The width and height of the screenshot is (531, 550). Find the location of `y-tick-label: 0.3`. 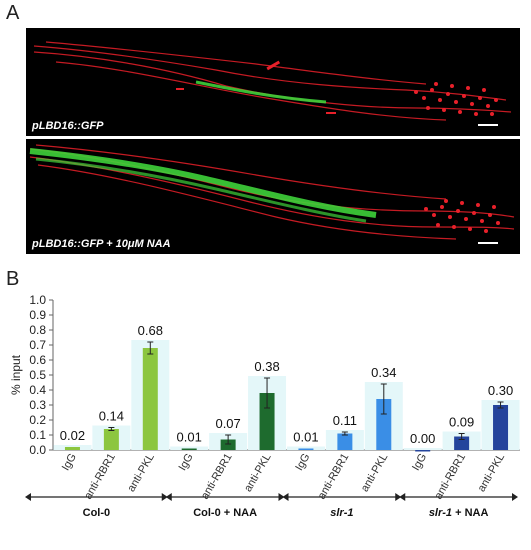

y-tick-label: 0.3 is located at coordinates (37, 405).